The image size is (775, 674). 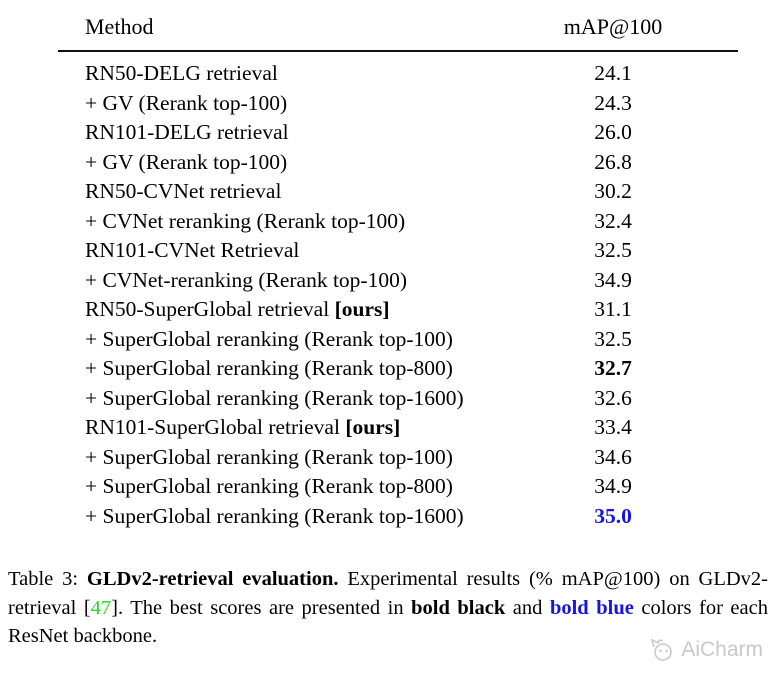 What do you see at coordinates (613, 161) in the screenshot?
I see `score-cell: 26.8` at bounding box center [613, 161].